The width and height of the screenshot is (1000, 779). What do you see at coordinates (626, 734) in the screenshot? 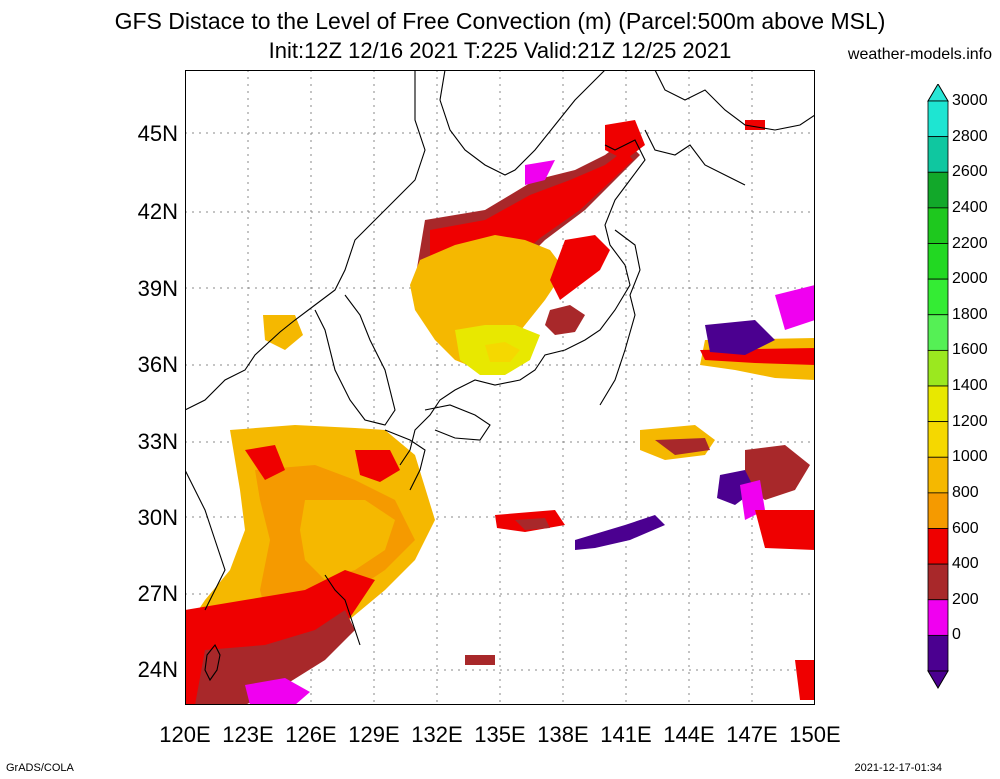
I see `lon-label-141e: 141E` at bounding box center [626, 734].